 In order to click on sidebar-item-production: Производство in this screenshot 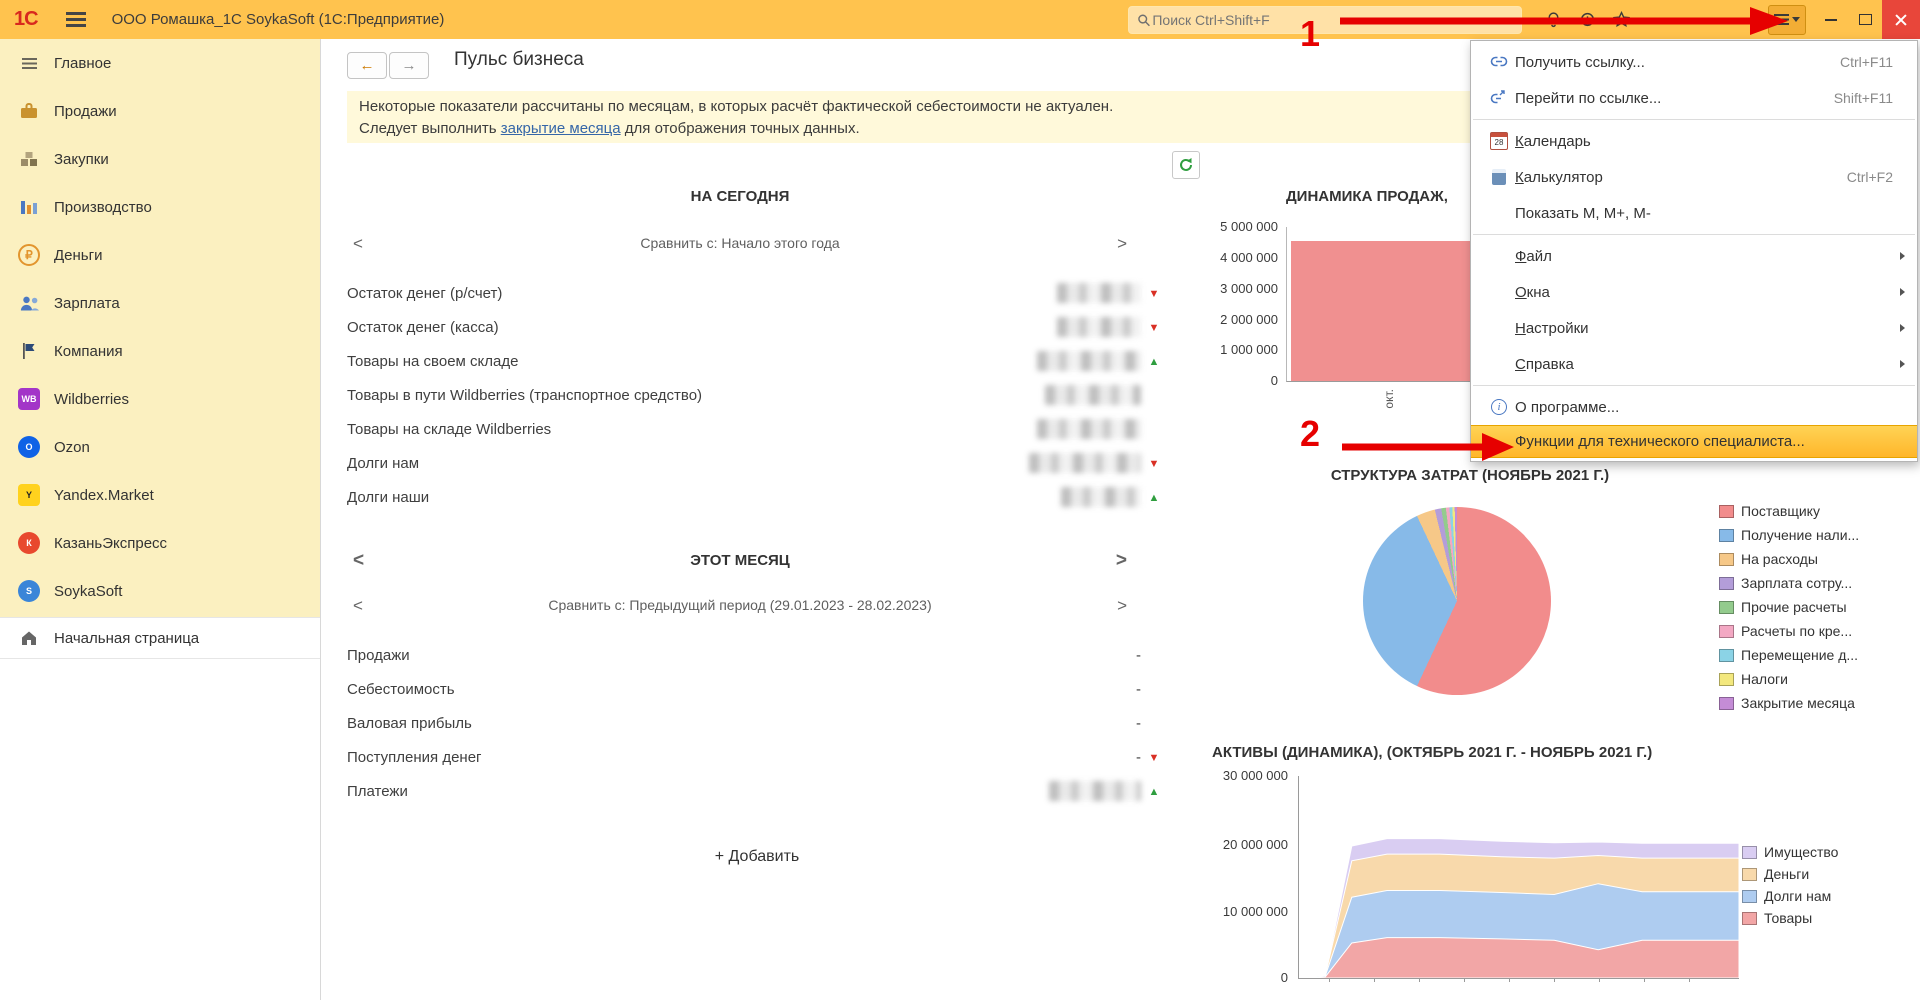, I will do `click(160, 207)`.